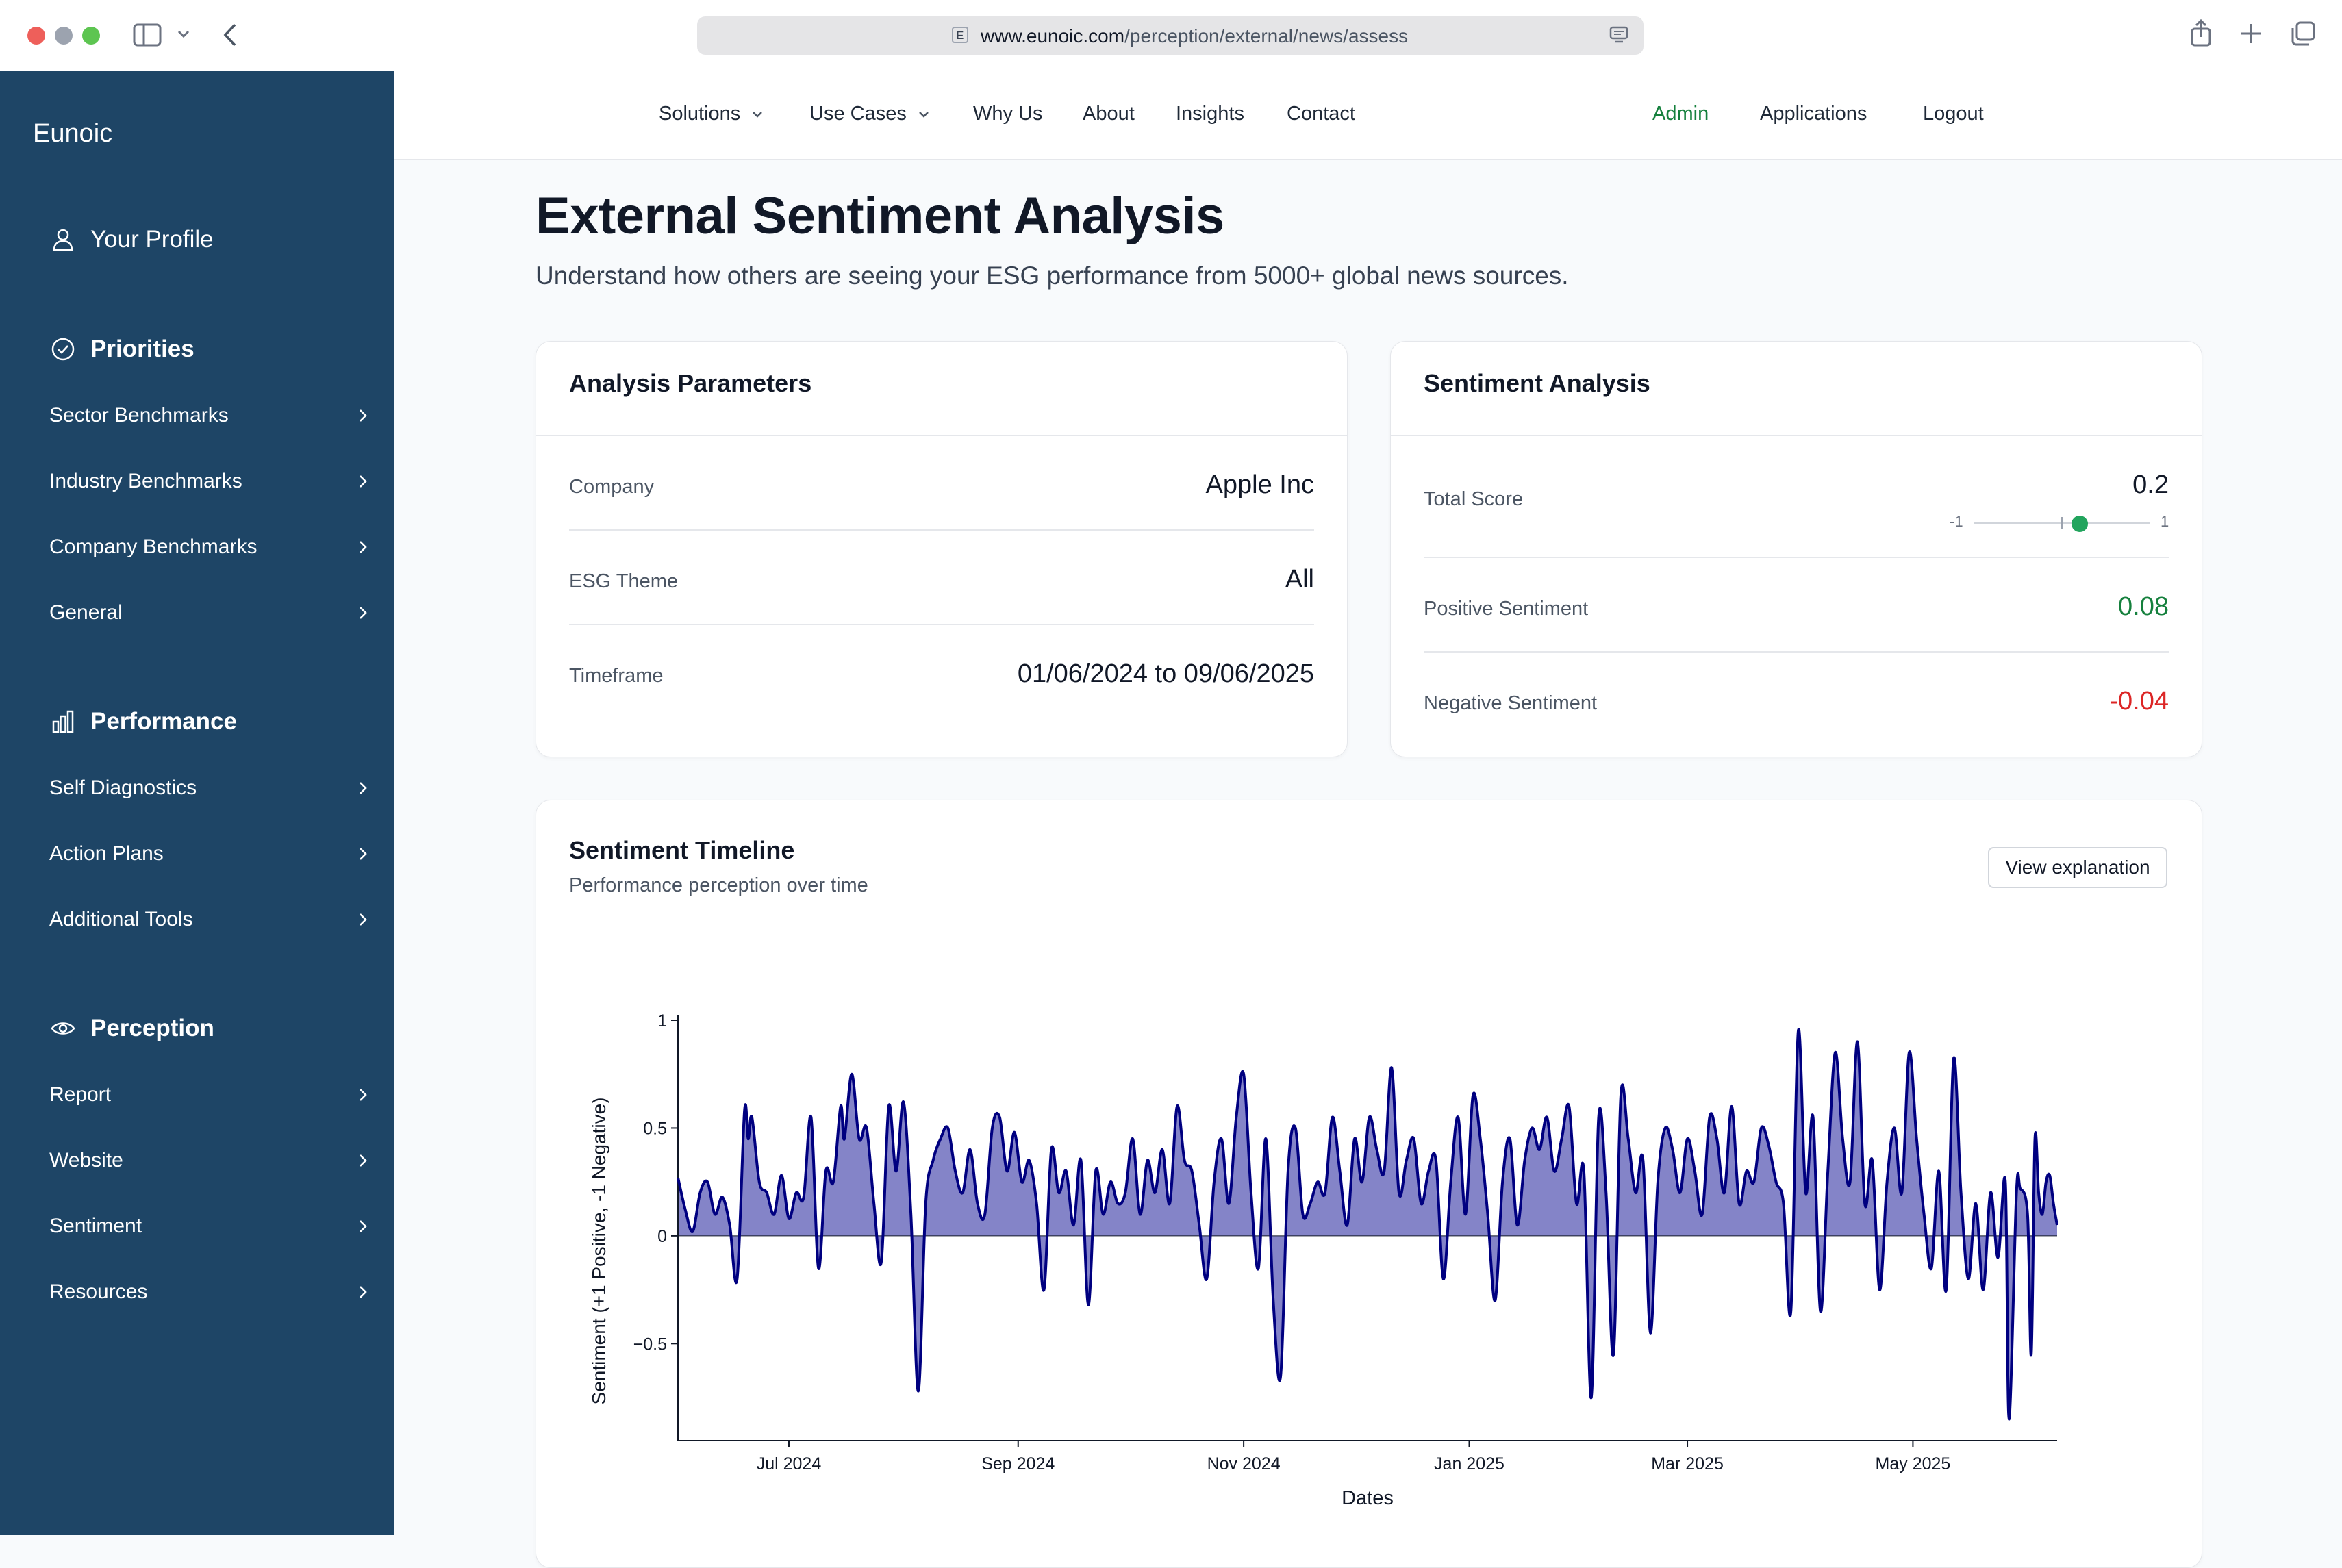  Describe the element at coordinates (91, 36) in the screenshot. I see `maximize-window-button` at that location.